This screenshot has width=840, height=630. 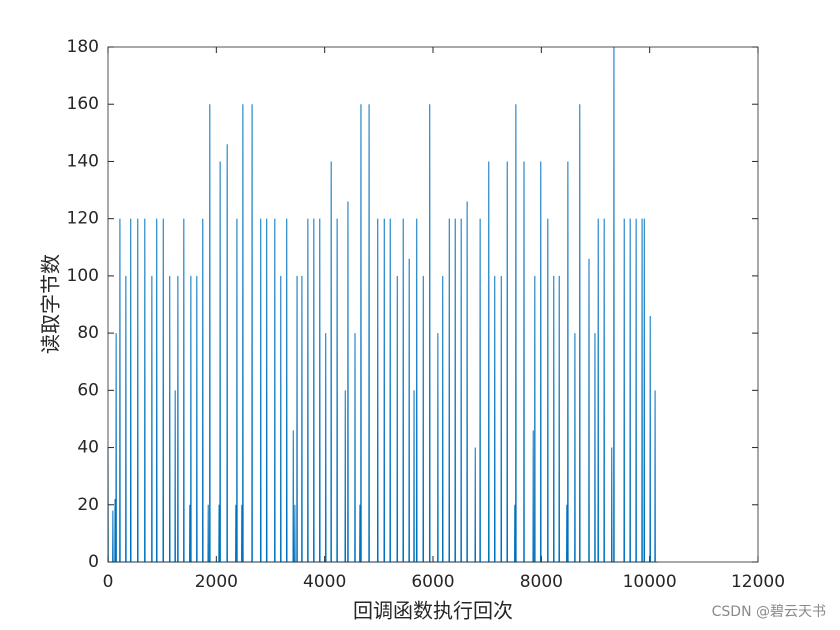 What do you see at coordinates (433, 611) in the screenshot?
I see `x-axis-label: 回调函数执行回次` at bounding box center [433, 611].